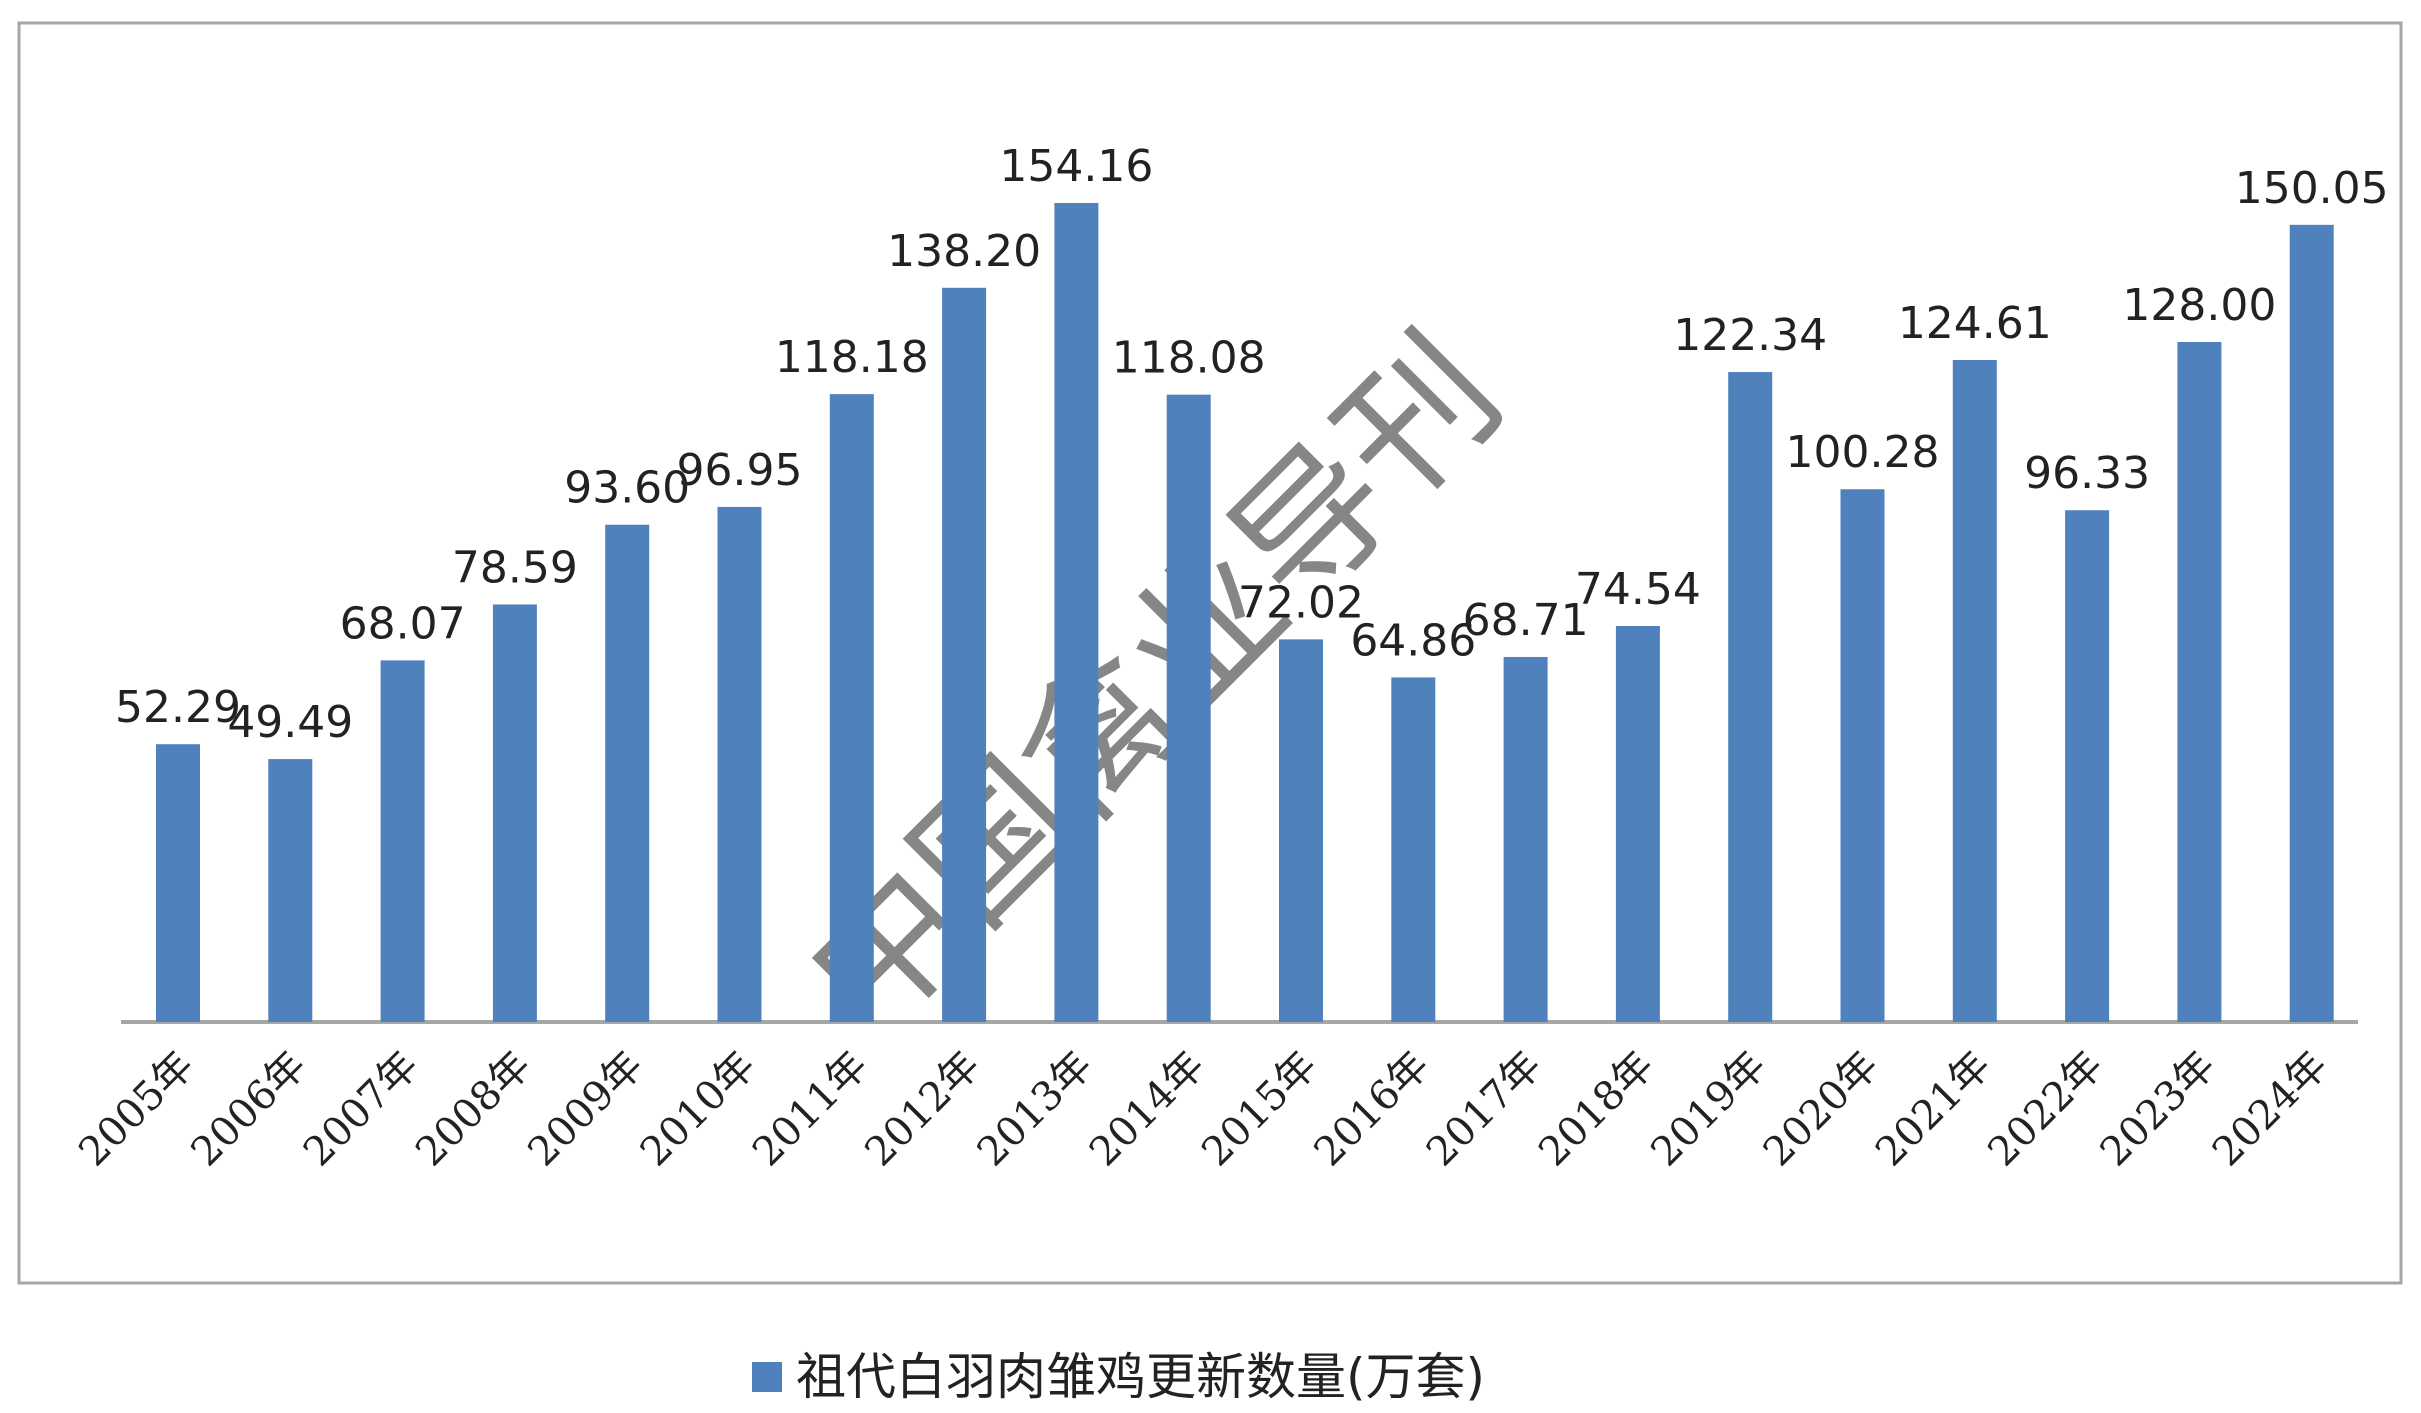 Image resolution: width=2421 pixels, height=1413 pixels. What do you see at coordinates (1189, 358) in the screenshot?
I see `data-label: 118.08` at bounding box center [1189, 358].